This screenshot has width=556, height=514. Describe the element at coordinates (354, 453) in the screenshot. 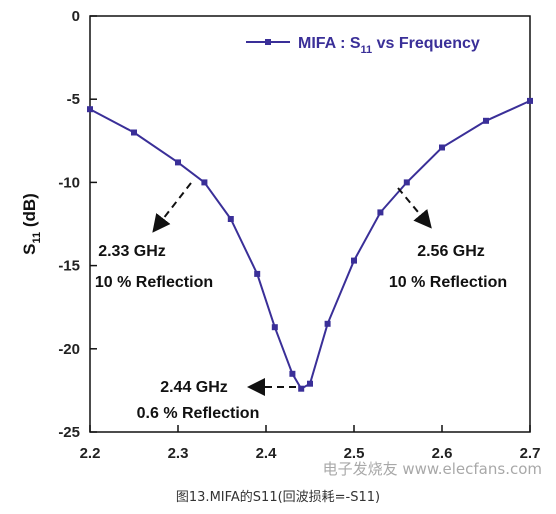

I see `x-tick-label: 2.5` at that location.